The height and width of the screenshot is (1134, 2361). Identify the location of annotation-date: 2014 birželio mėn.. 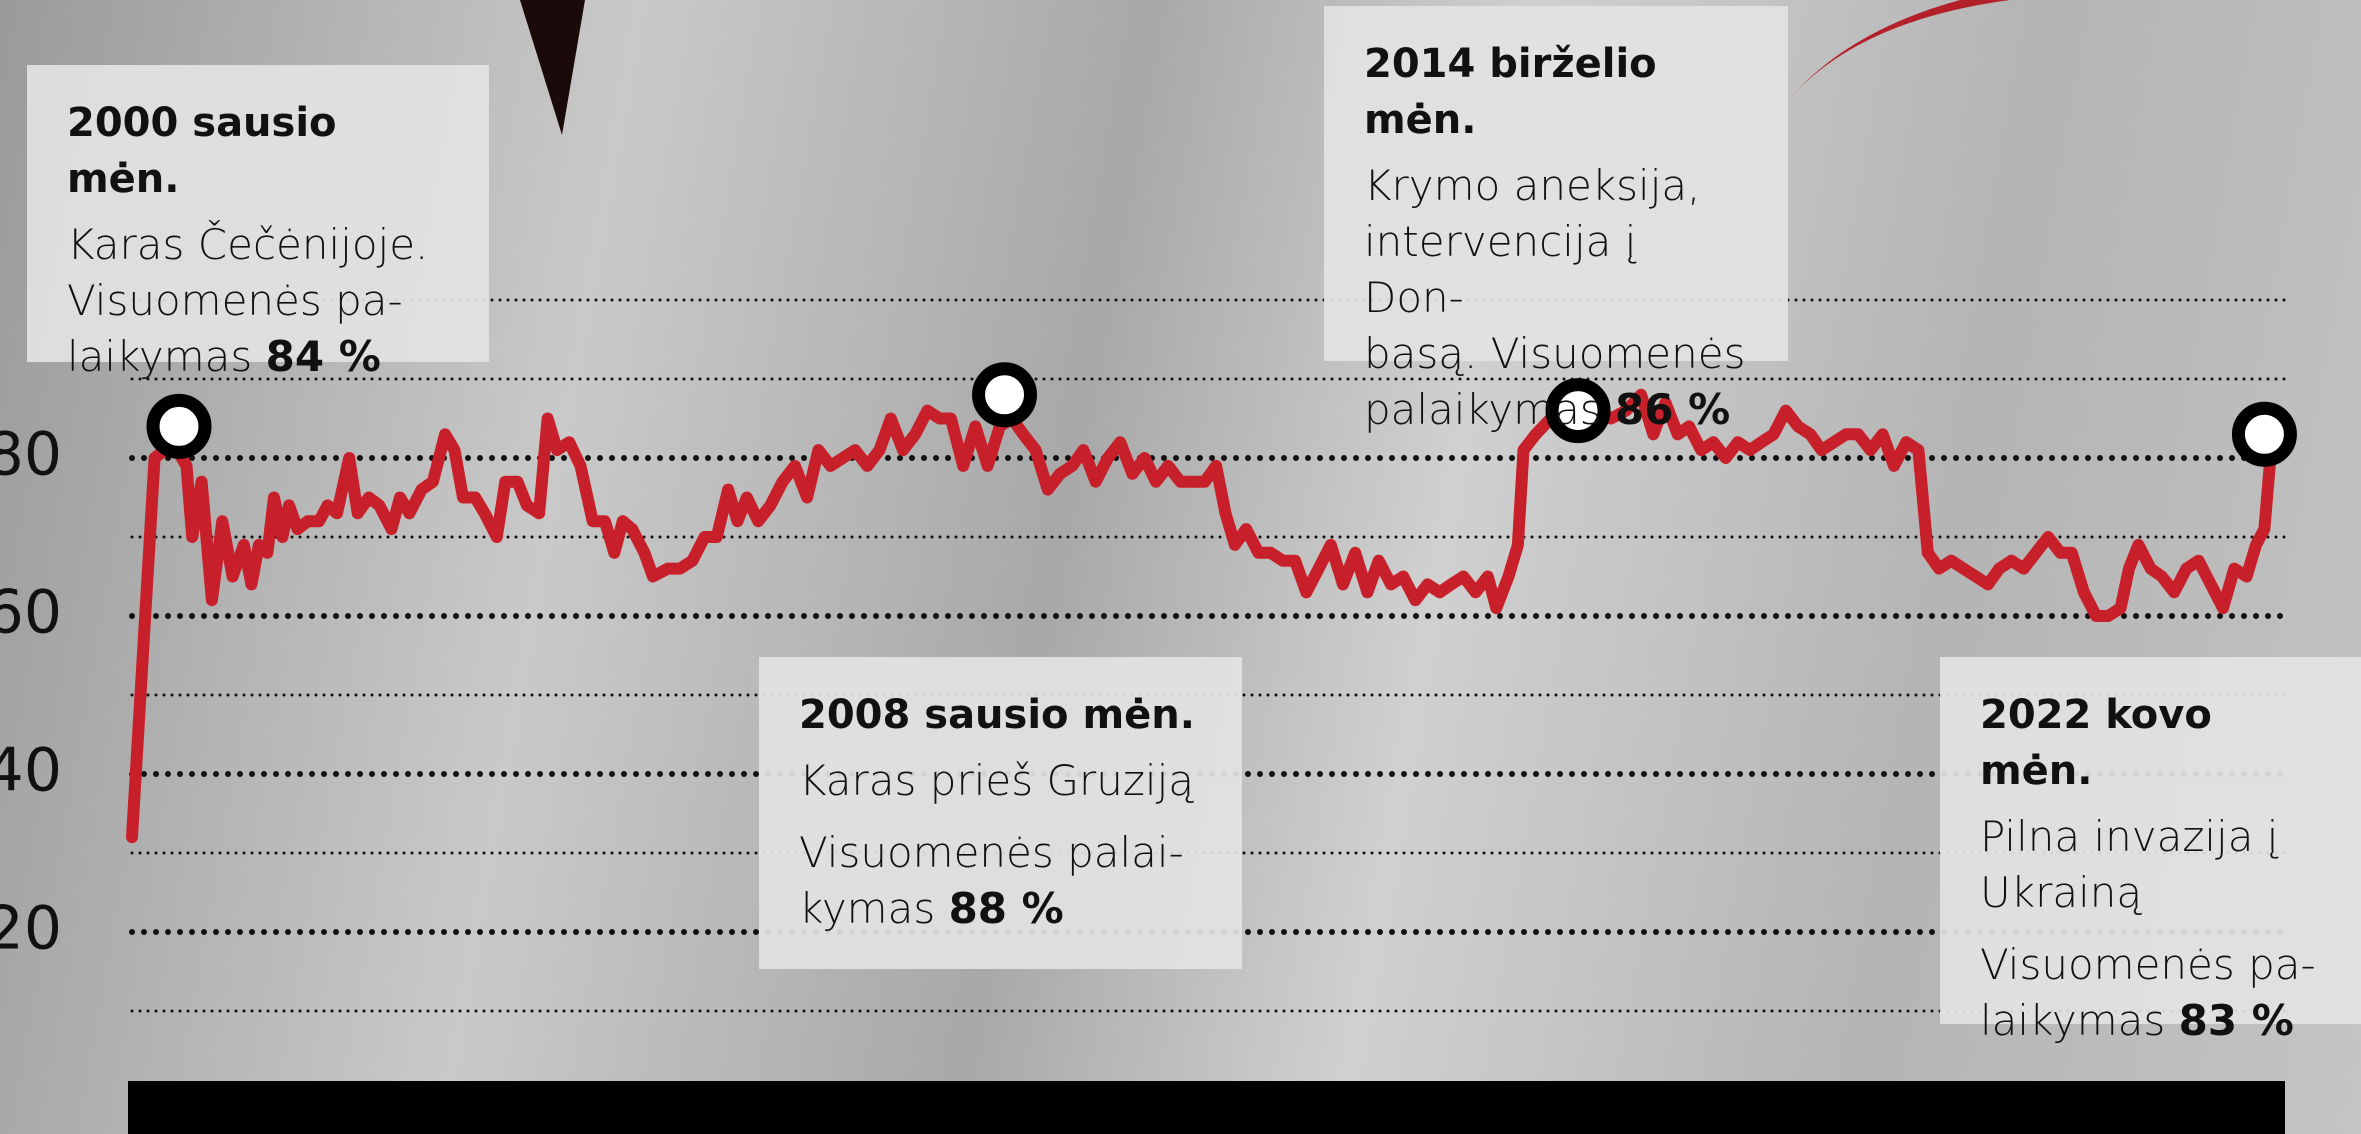
(1510, 92).